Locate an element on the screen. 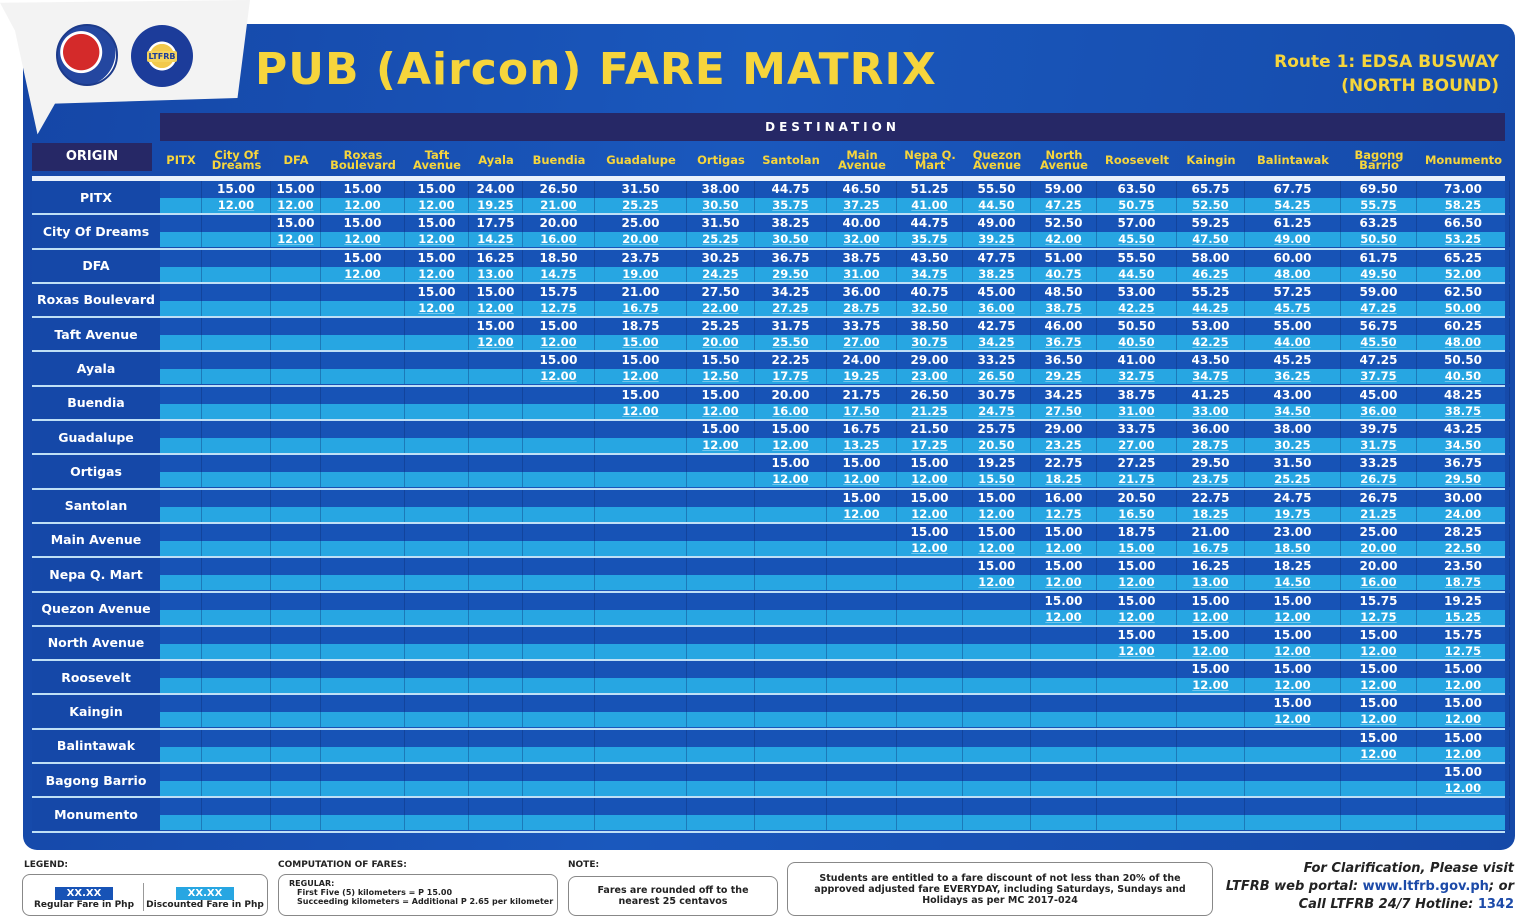 This screenshot has height=924, width=1536. regular-fare: 38.25 is located at coordinates (790, 223).